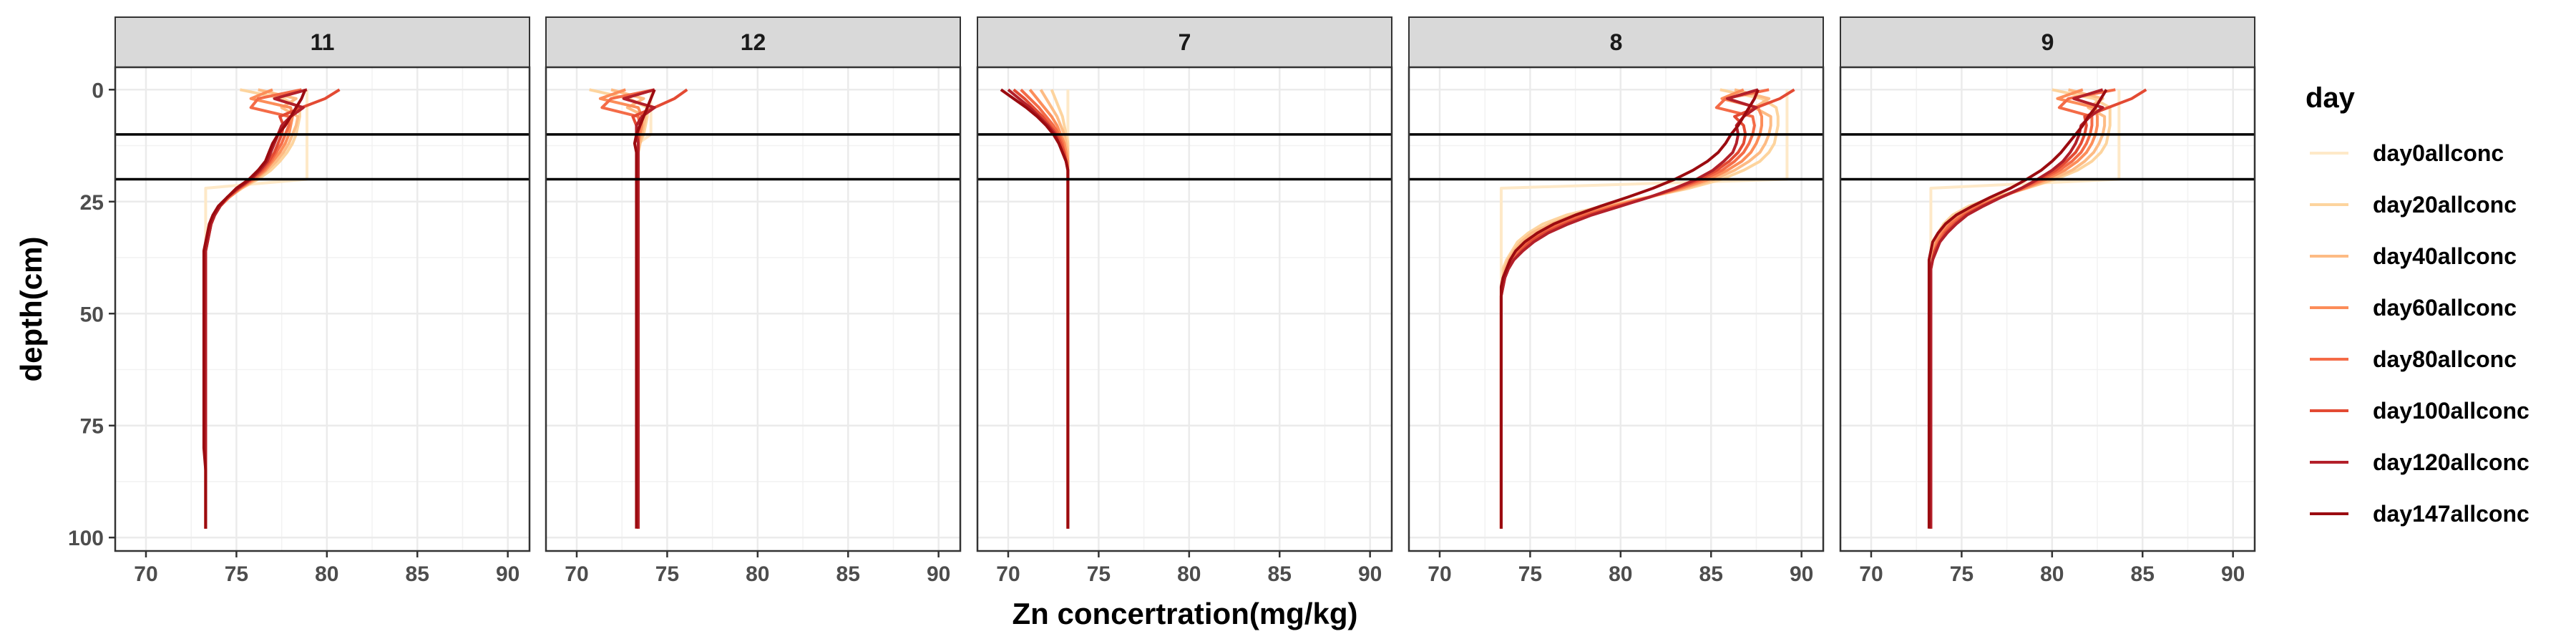 This screenshot has height=644, width=2576. I want to click on legend-item: day60allconc, so click(2413, 308).